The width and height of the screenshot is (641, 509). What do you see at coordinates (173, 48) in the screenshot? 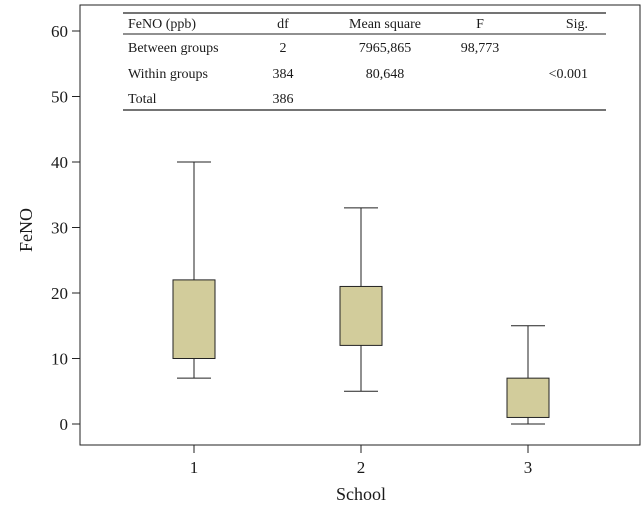
I see `table-cell: Between groups` at bounding box center [173, 48].